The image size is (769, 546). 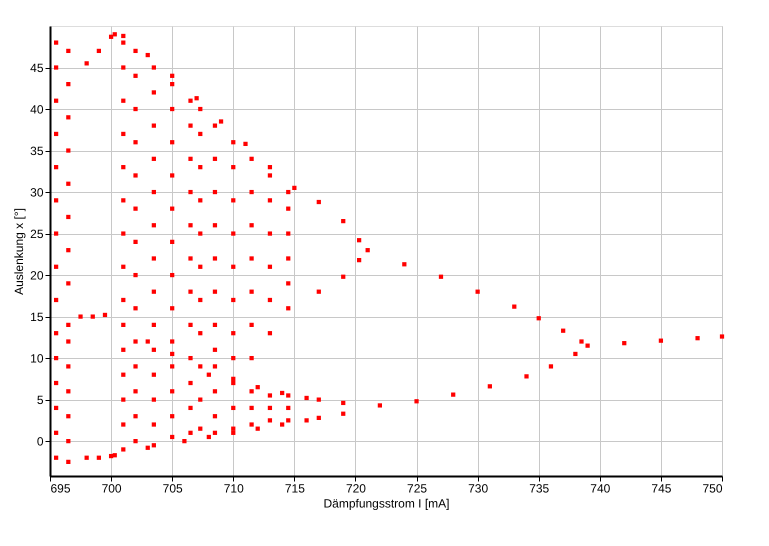 What do you see at coordinates (37, 68) in the screenshot?
I see `y-tick-label: 45` at bounding box center [37, 68].